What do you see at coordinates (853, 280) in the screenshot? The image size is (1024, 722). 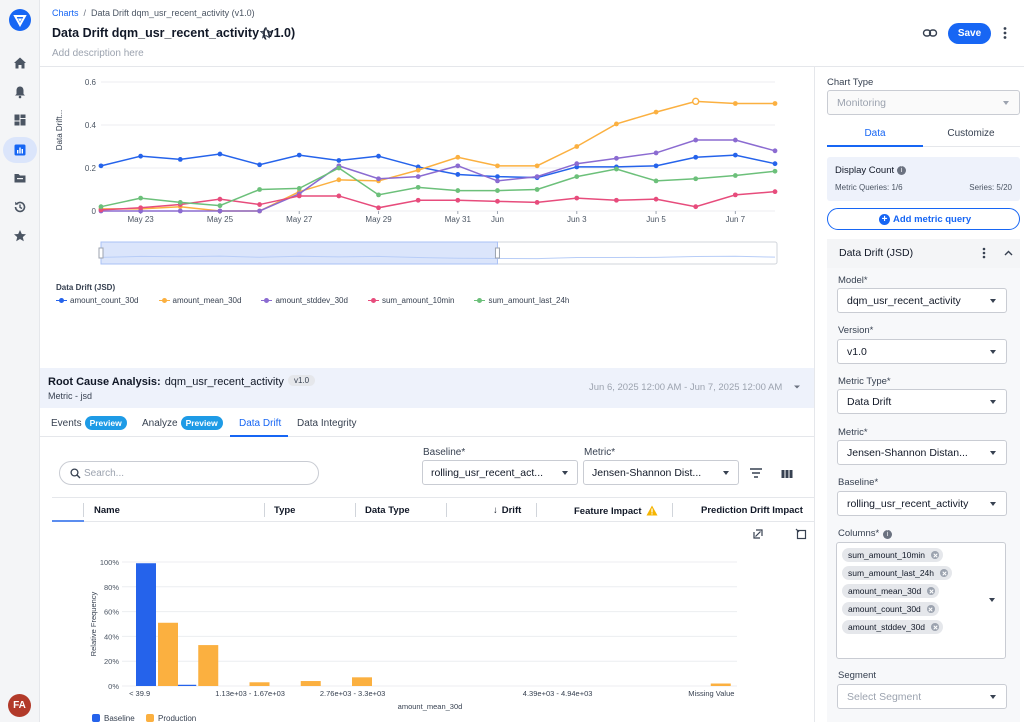 I see `model-label: Model*` at bounding box center [853, 280].